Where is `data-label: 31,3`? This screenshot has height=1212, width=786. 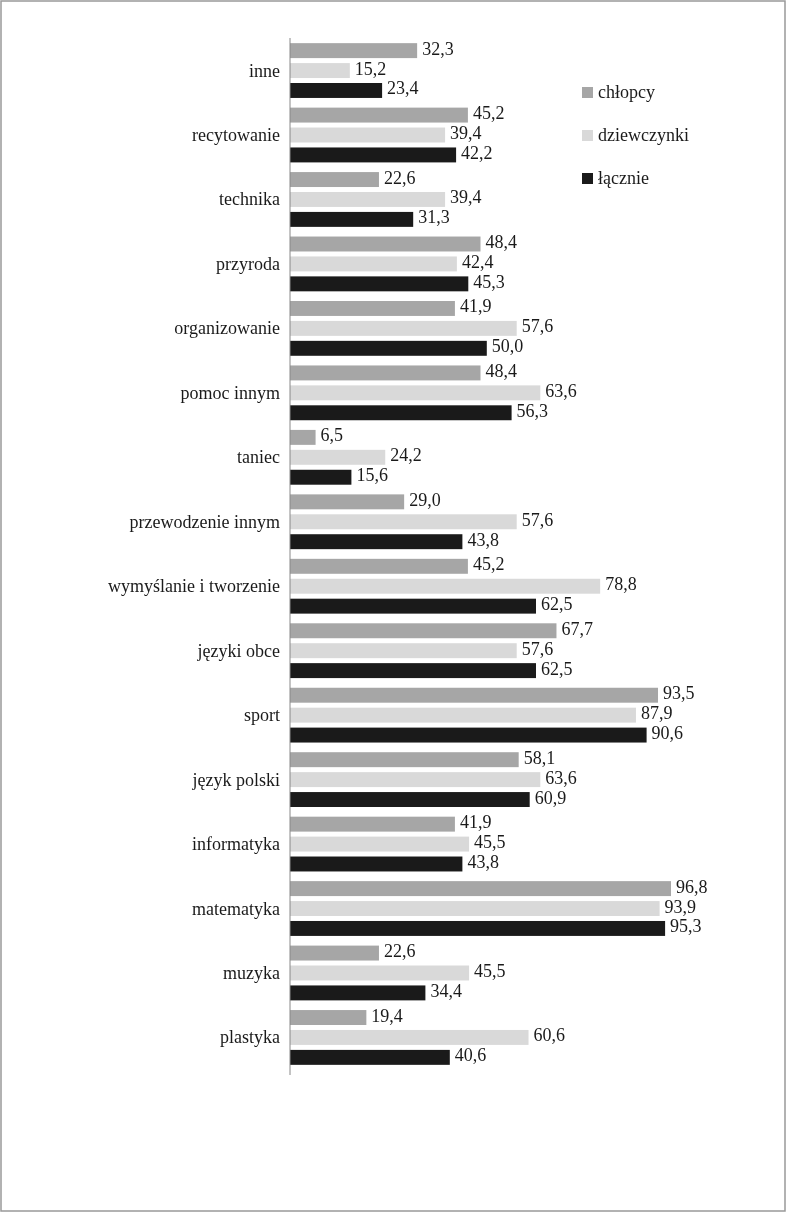 data-label: 31,3 is located at coordinates (434, 217).